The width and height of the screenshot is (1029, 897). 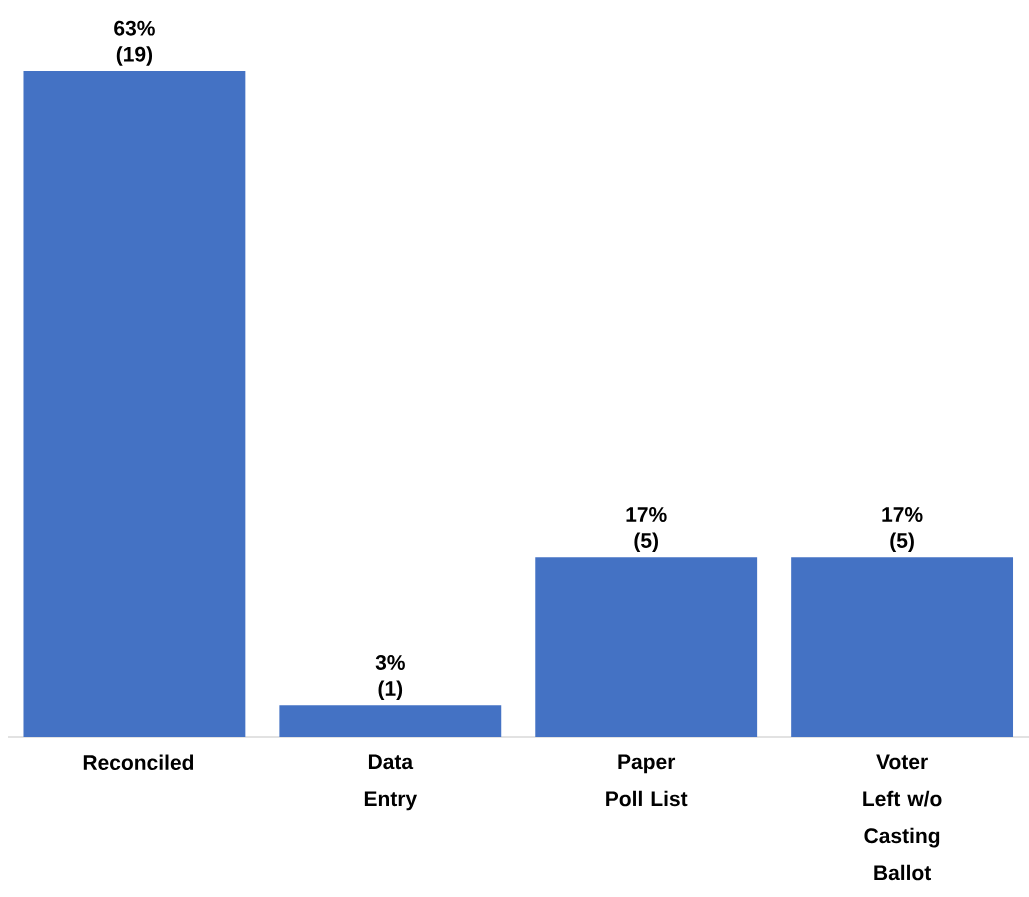 I want to click on data-label: 63% (19), so click(x=134, y=43).